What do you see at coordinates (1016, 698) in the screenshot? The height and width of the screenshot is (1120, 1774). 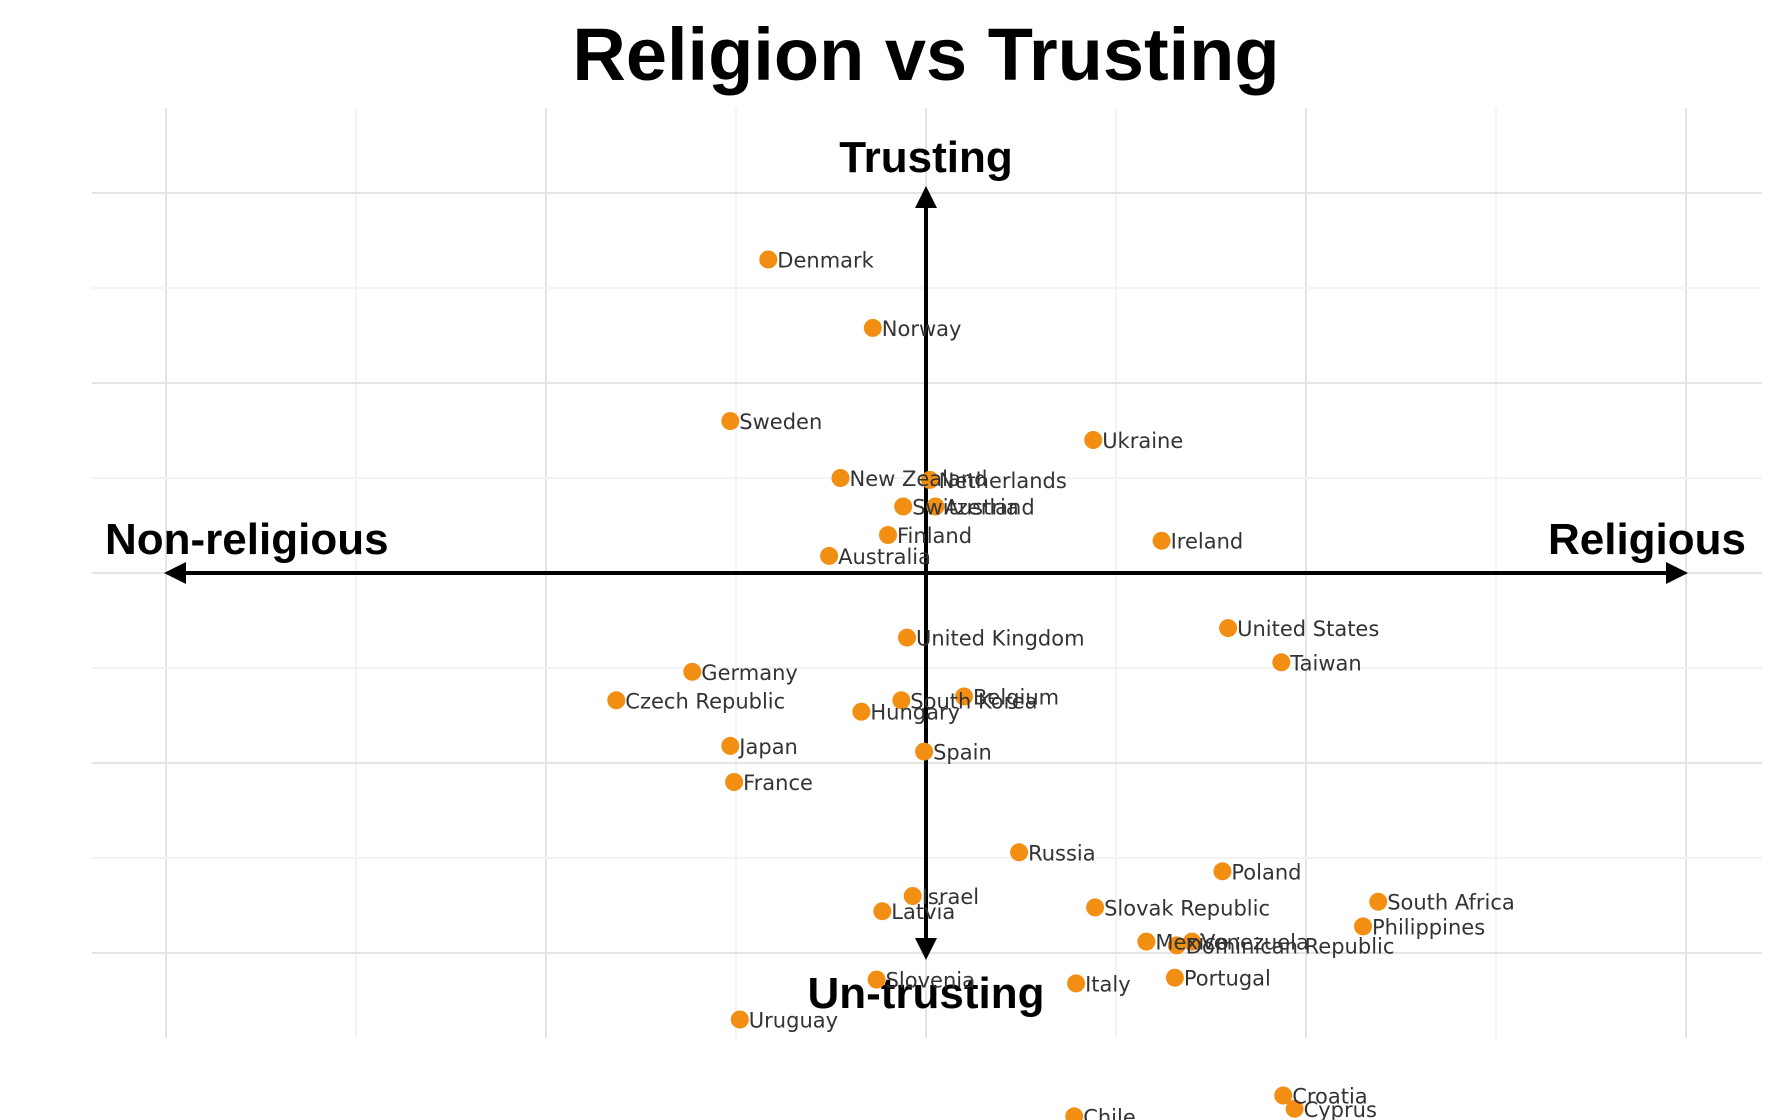 I see `data-label: Belgium` at bounding box center [1016, 698].